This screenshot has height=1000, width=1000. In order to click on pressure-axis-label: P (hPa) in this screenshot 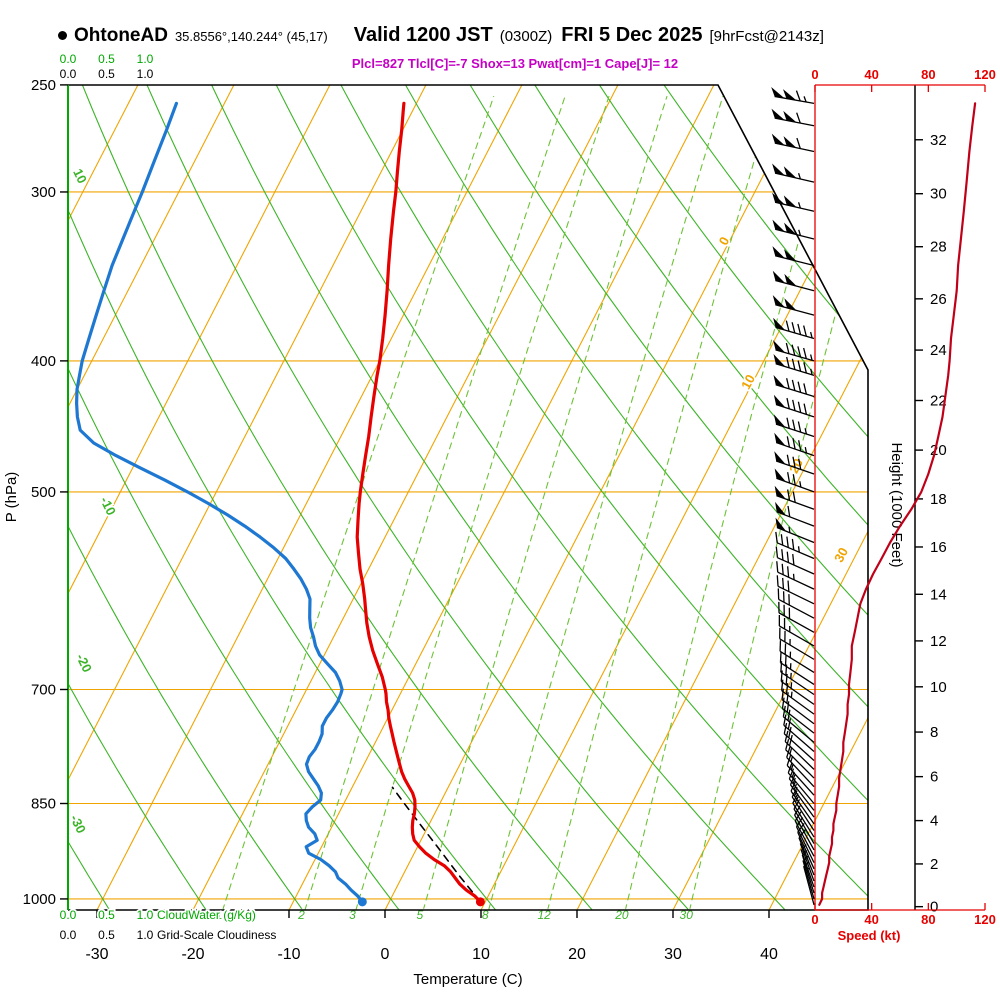, I will do `click(11, 497)`.